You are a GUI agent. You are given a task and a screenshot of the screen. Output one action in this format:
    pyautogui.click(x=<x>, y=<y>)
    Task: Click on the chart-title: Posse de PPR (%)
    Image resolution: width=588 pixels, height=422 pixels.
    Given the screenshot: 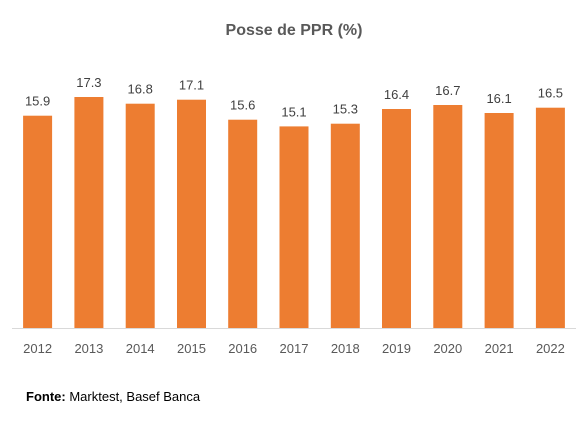 What is the action you would take?
    pyautogui.click(x=294, y=30)
    